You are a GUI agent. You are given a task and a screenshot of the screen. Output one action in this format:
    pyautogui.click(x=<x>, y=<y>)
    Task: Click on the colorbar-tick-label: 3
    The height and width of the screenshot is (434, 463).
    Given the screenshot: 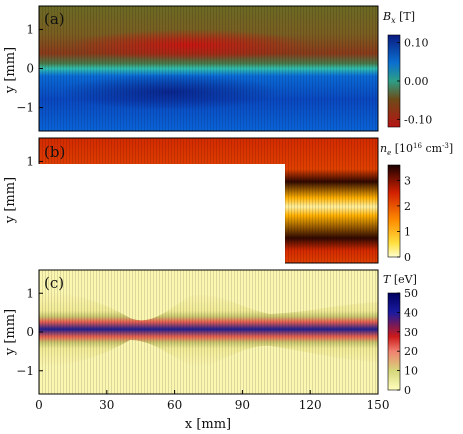 What is the action you would take?
    pyautogui.click(x=407, y=180)
    